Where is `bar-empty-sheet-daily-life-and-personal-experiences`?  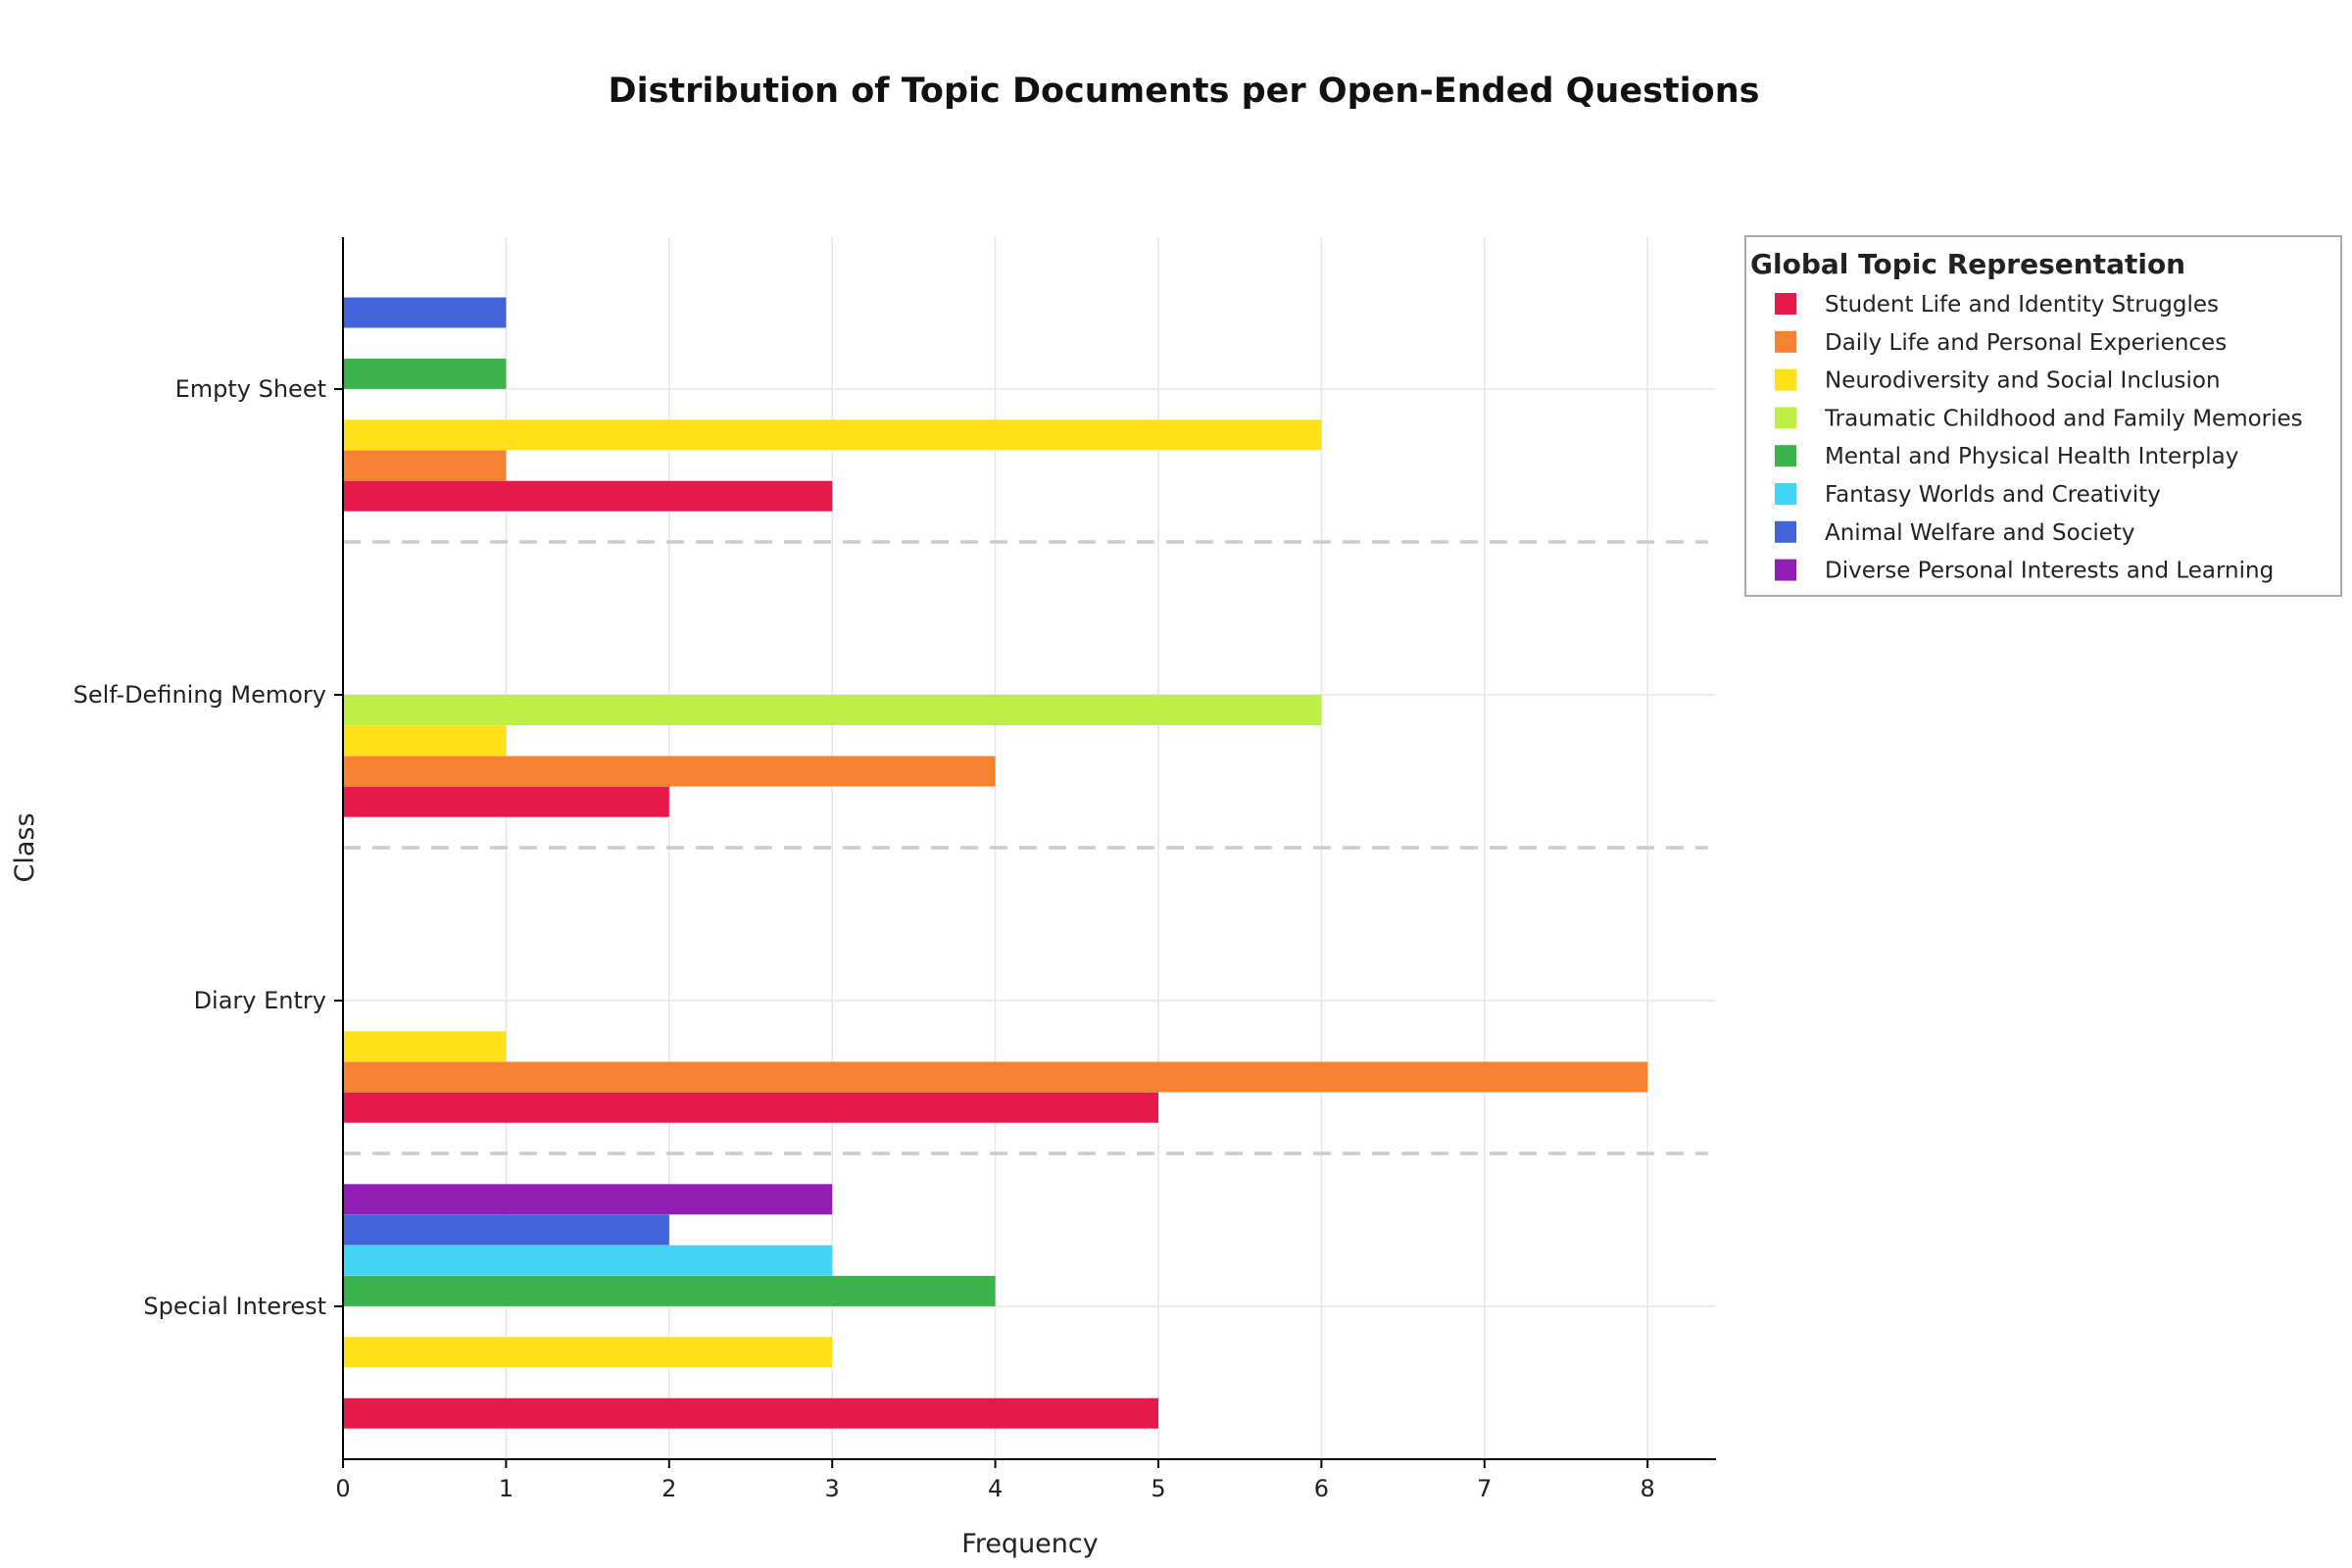 bar-empty-sheet-daily-life-and-personal-experiences is located at coordinates (425, 465).